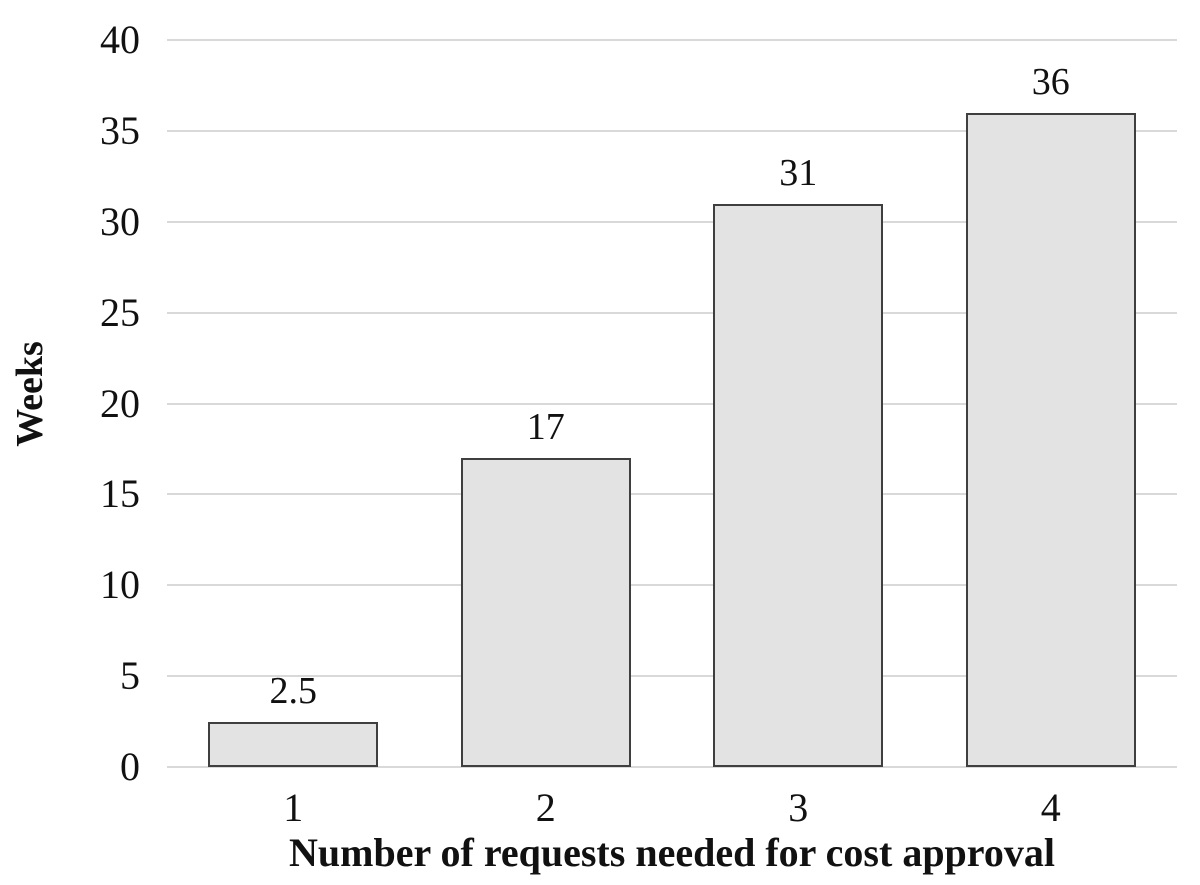  I want to click on y-tick-label: 35, so click(120, 130).